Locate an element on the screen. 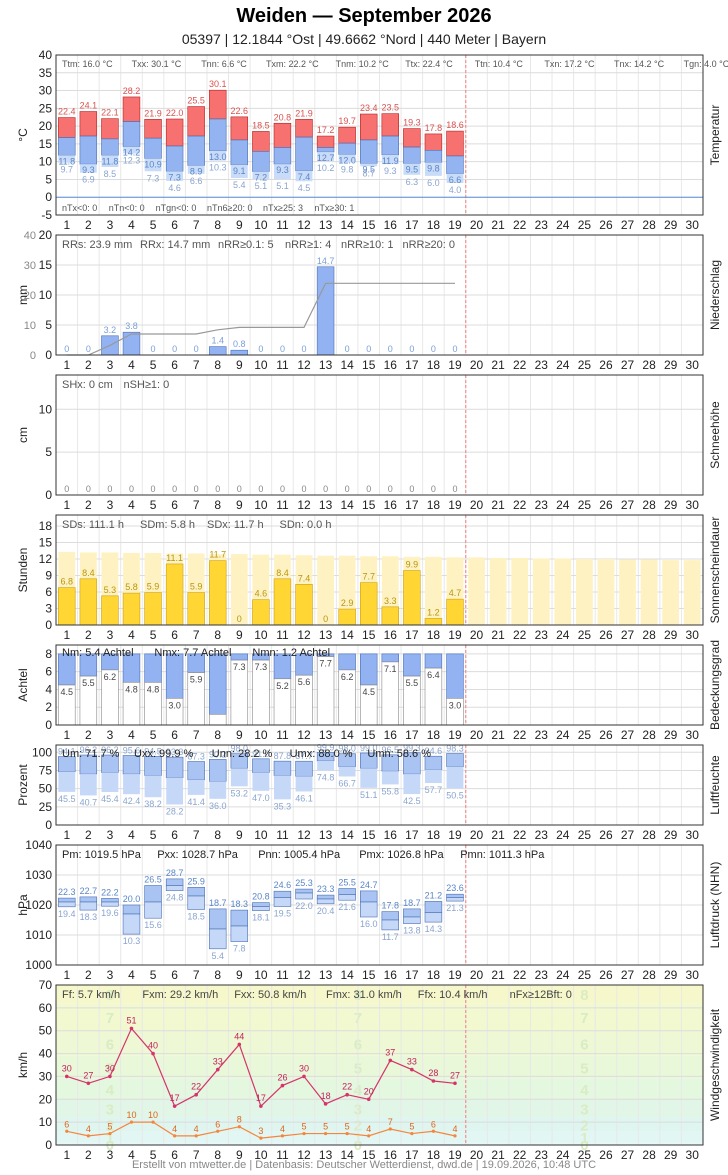 The width and height of the screenshot is (728, 1175). gust-label: 18 is located at coordinates (326, 1096).